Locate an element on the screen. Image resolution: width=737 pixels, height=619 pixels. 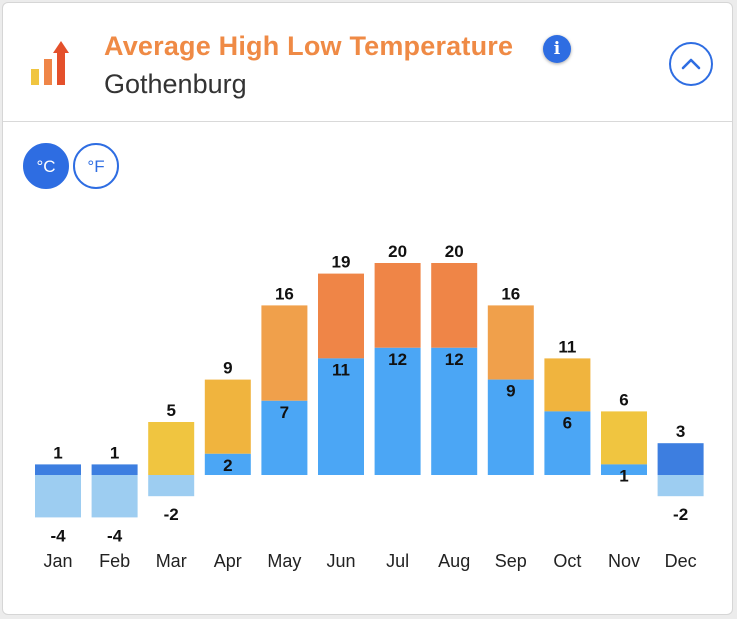
month-tick-label: Sep is located at coordinates (511, 561).